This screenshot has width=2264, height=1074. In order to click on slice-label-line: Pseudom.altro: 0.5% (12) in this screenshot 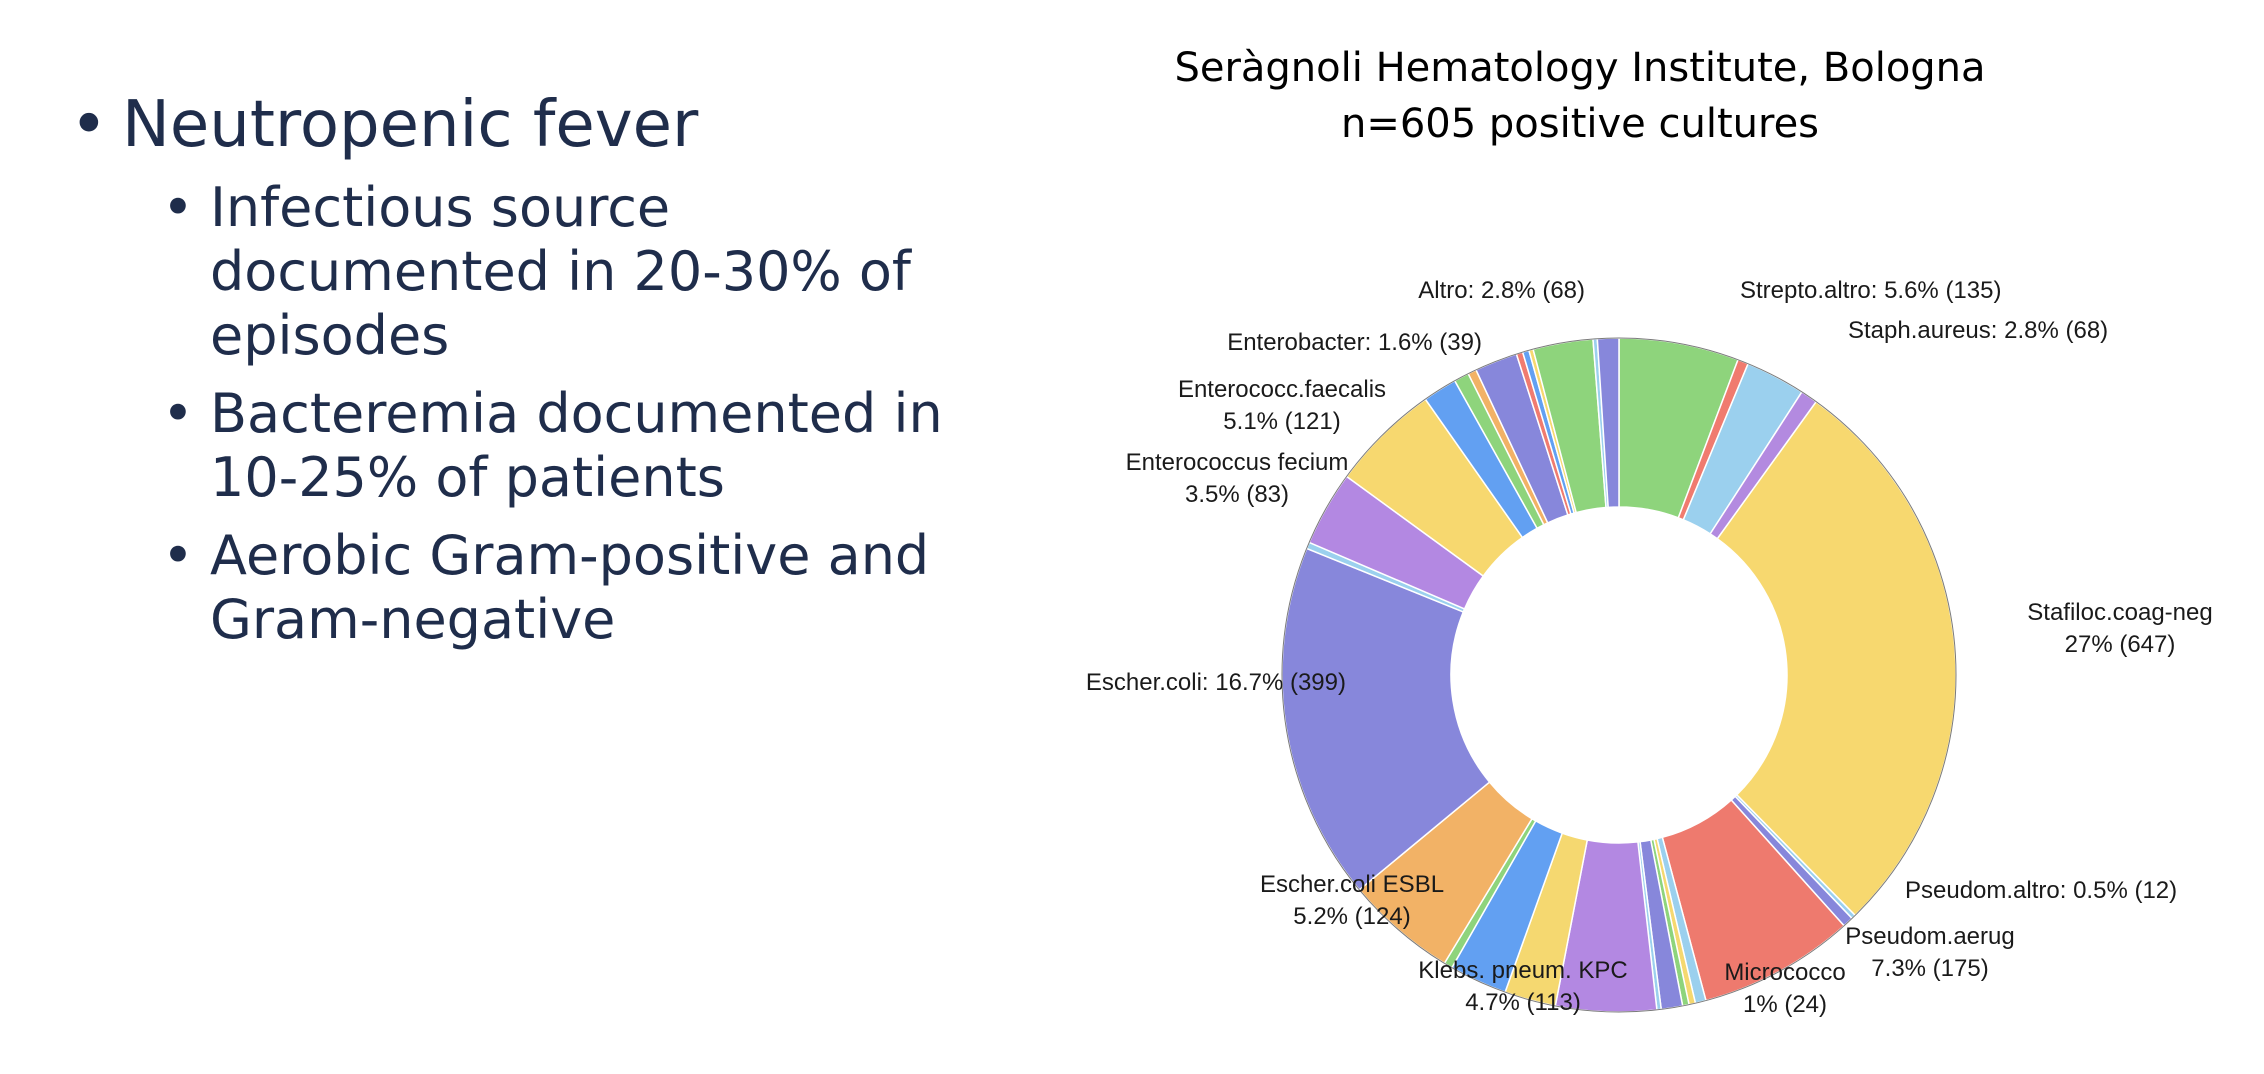, I will do `click(2041, 890)`.